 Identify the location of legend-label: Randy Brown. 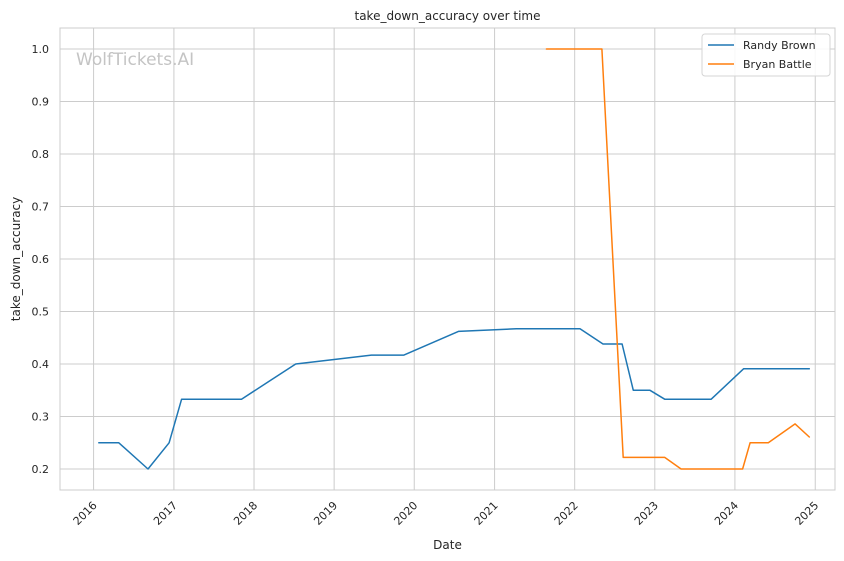
(779, 45).